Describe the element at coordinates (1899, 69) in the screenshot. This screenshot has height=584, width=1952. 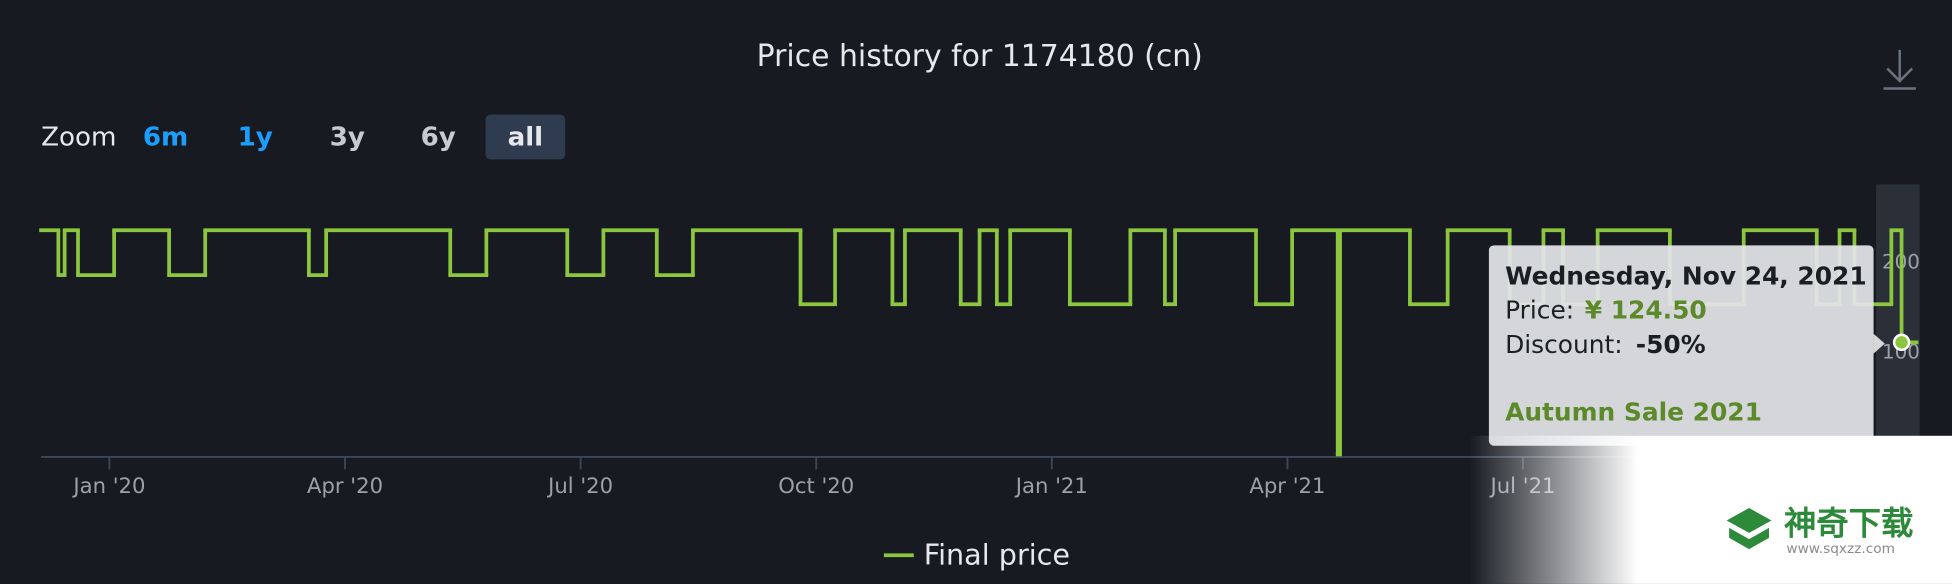
I see `download-icon` at that location.